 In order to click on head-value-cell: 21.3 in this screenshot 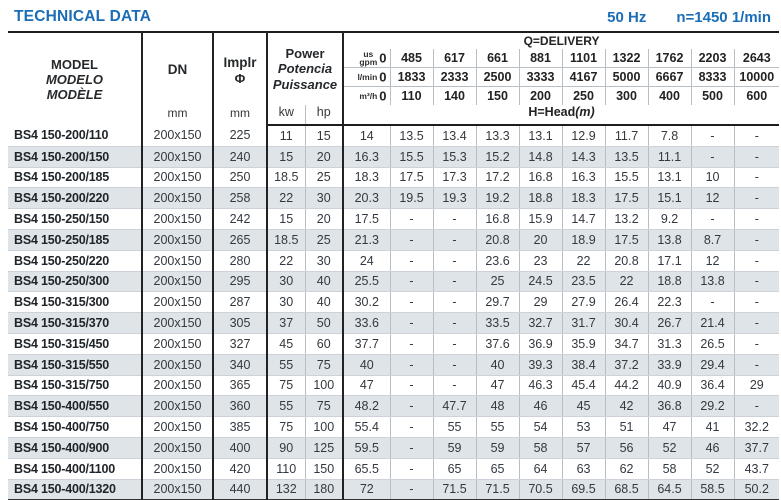, I will do `click(367, 240)`.